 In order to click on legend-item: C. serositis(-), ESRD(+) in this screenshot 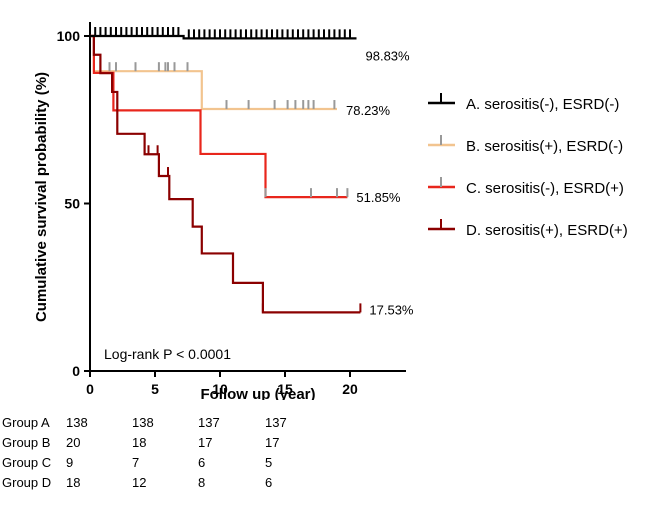, I will do `click(526, 187)`.